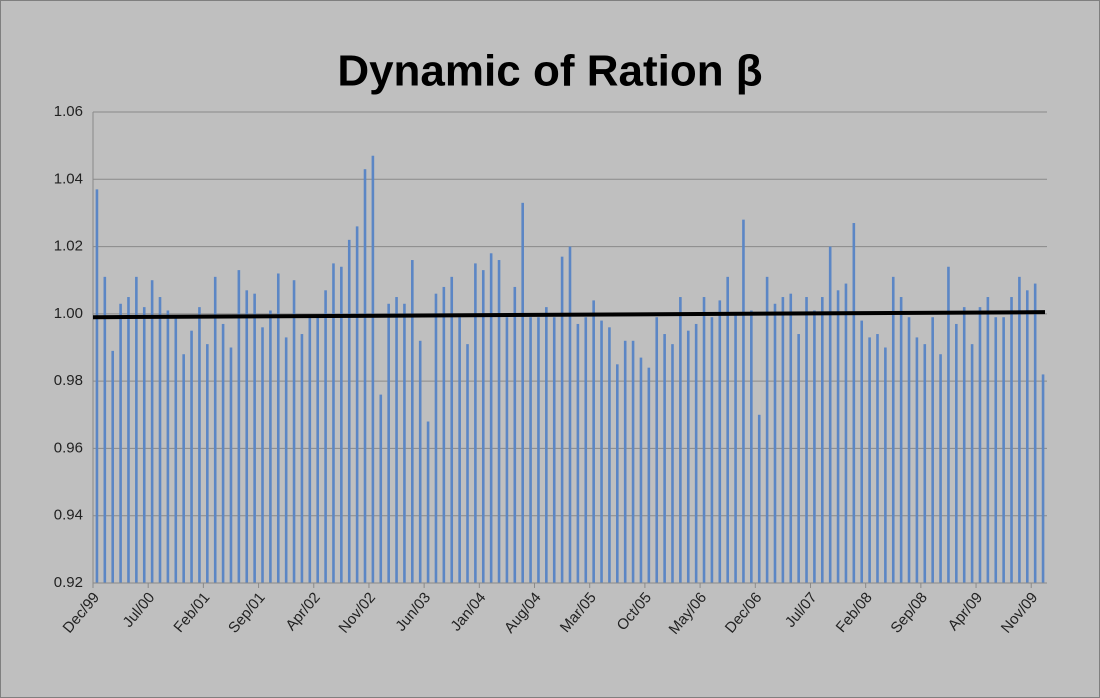  What do you see at coordinates (68, 515) in the screenshot?
I see `y-tick-label: 0.94` at bounding box center [68, 515].